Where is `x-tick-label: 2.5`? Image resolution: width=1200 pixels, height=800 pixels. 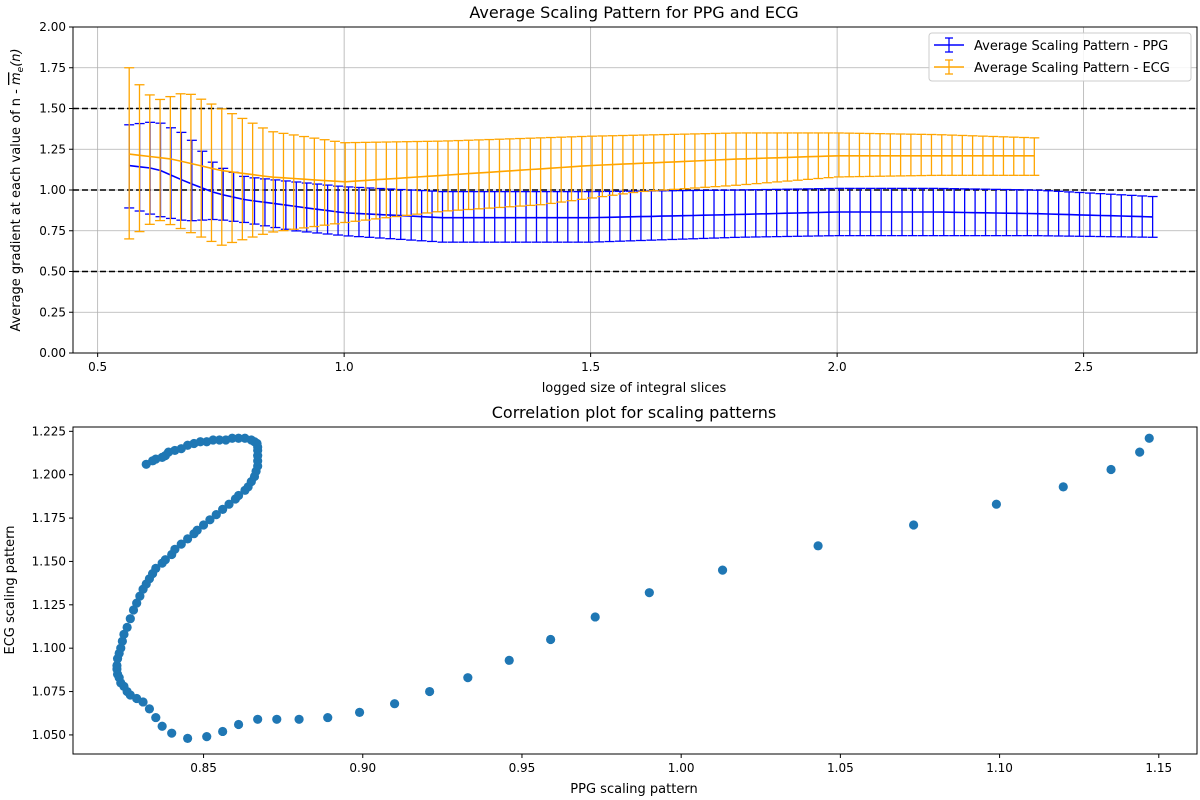 x-tick-label: 2.5 is located at coordinates (1083, 367).